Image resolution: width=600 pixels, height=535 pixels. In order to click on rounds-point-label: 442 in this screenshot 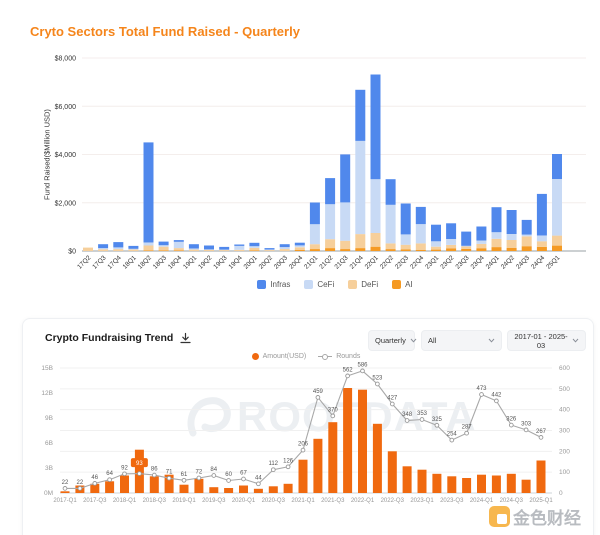, I will do `click(496, 395)`.